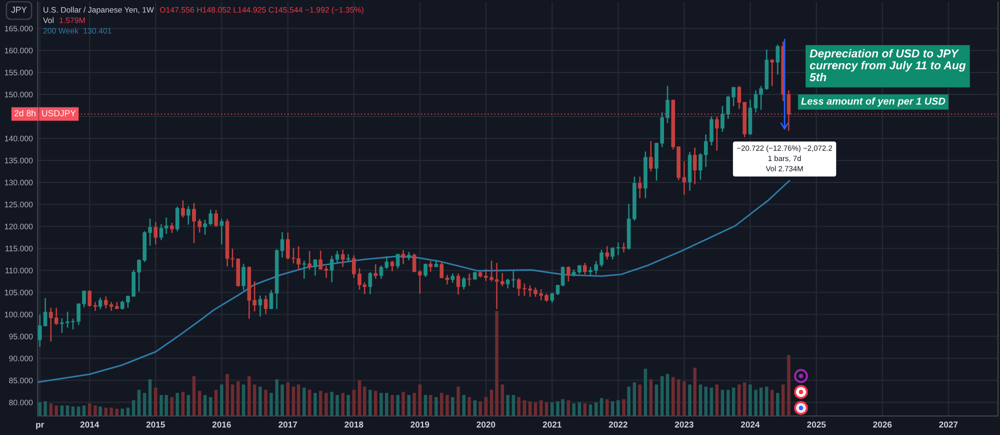  What do you see at coordinates (155, 425) in the screenshot?
I see `x-tick-label: 2015` at bounding box center [155, 425].